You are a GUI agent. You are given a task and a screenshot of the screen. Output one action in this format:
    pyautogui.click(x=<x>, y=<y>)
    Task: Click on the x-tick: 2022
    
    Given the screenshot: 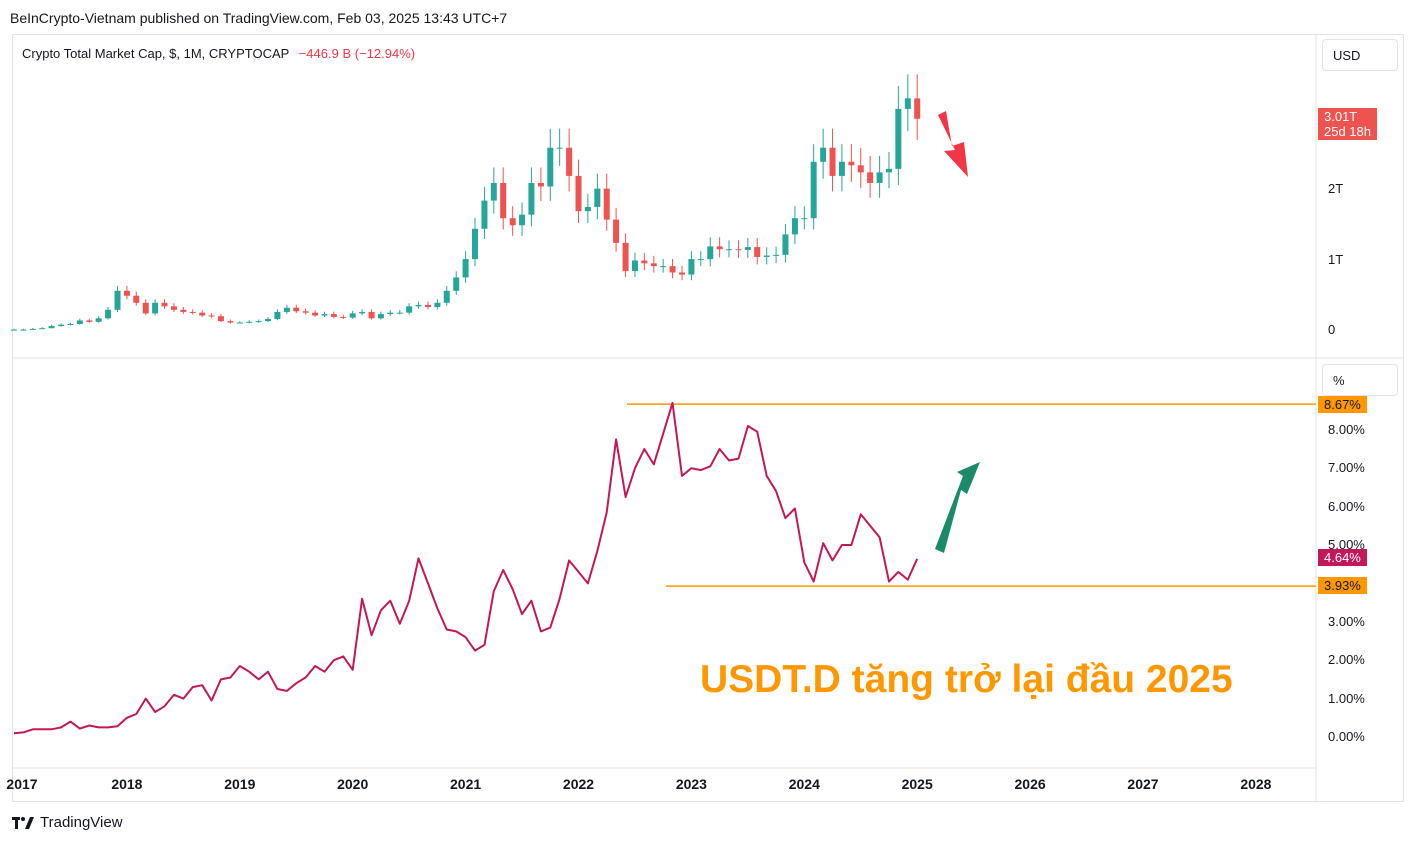 What is the action you would take?
    pyautogui.click(x=578, y=784)
    